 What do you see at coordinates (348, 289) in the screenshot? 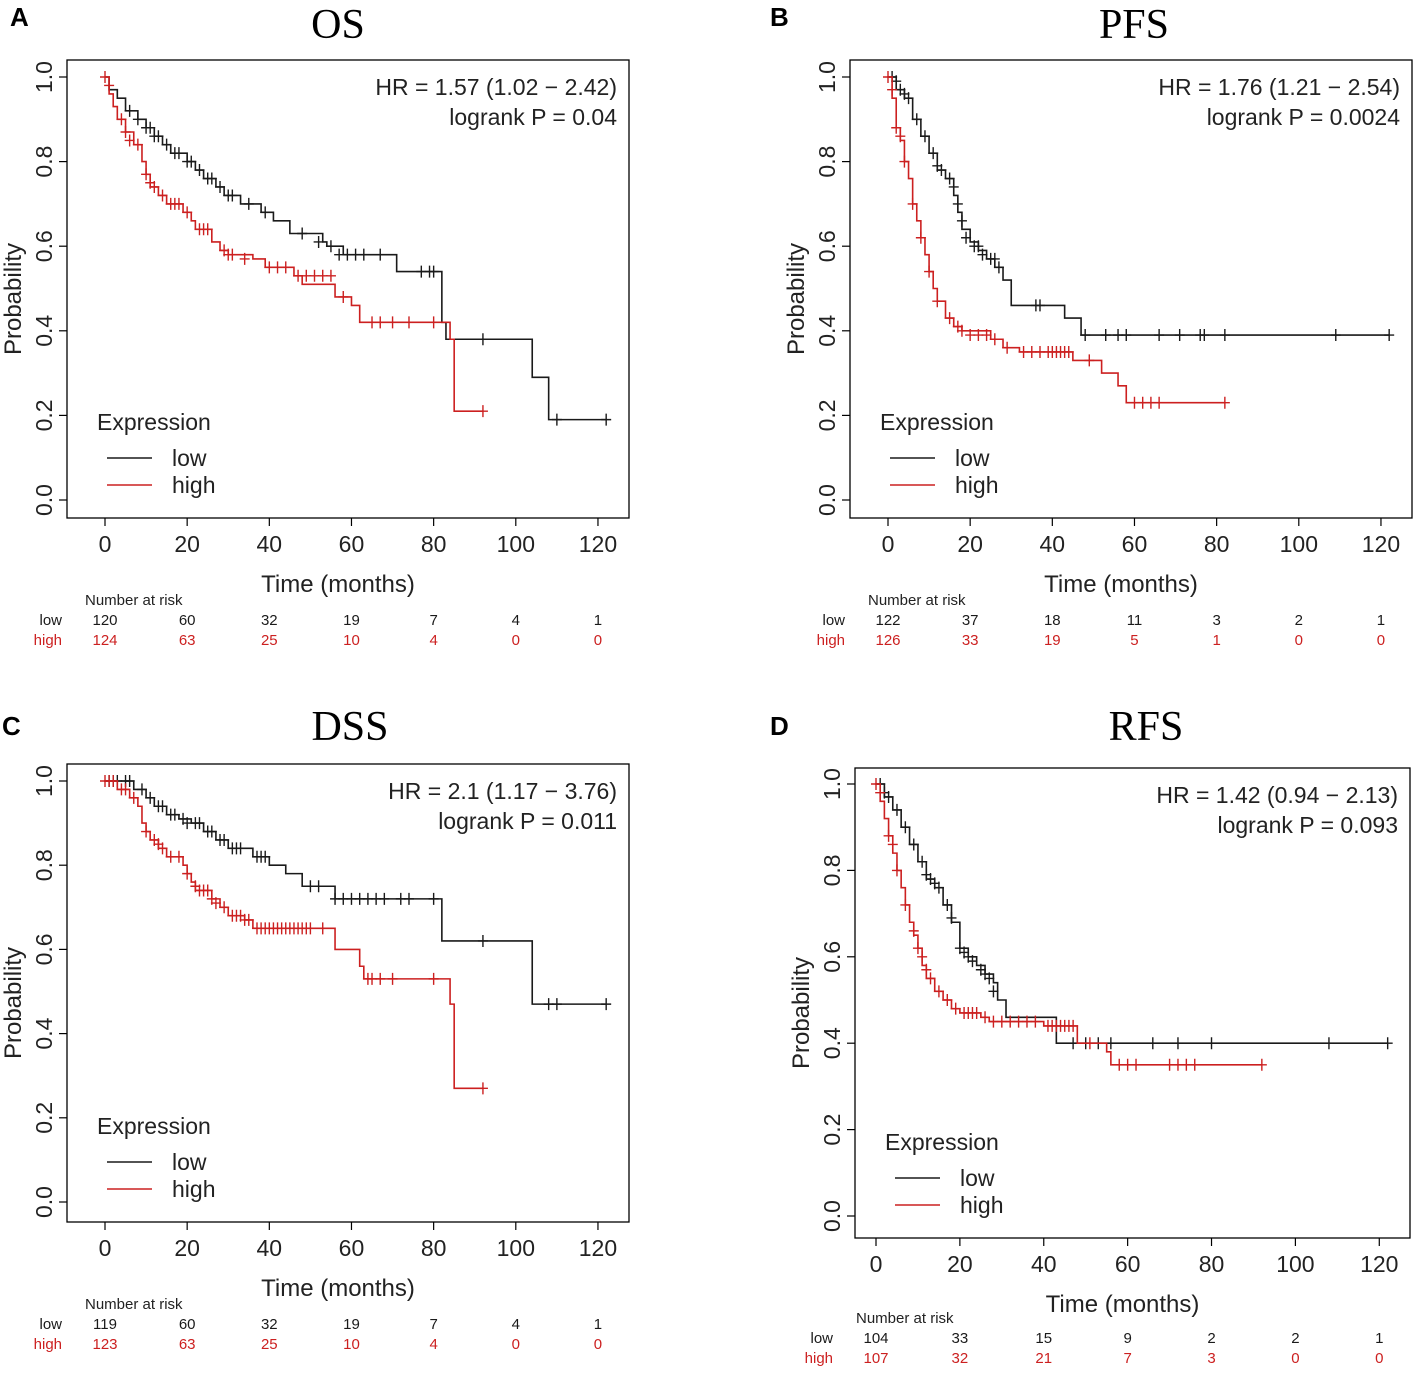
I see `plot-frame` at bounding box center [348, 289].